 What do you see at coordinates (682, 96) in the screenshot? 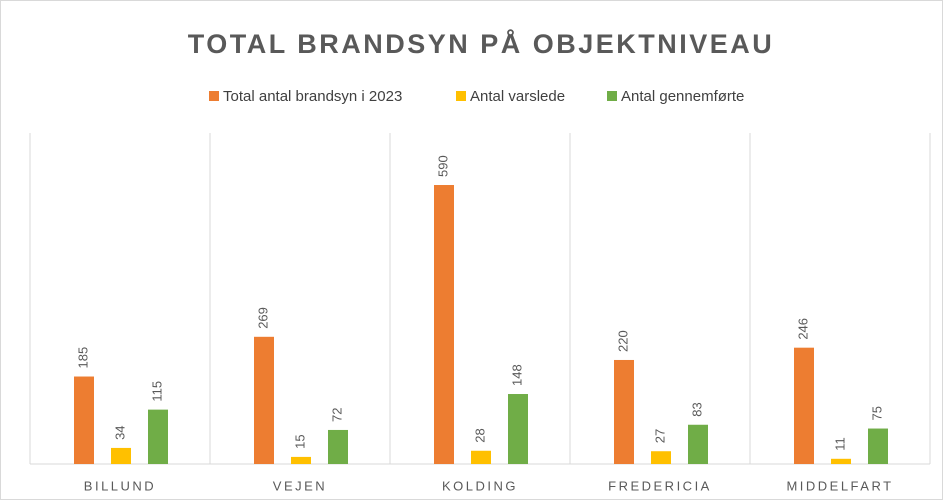
I see `legend-label: Antal gennemførte` at bounding box center [682, 96].